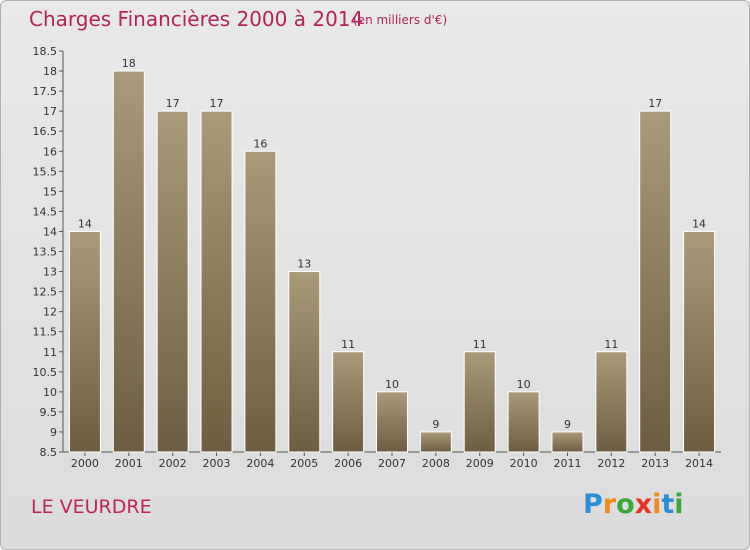 The width and height of the screenshot is (750, 550). What do you see at coordinates (50, 312) in the screenshot?
I see `y-tick-label: 12` at bounding box center [50, 312].